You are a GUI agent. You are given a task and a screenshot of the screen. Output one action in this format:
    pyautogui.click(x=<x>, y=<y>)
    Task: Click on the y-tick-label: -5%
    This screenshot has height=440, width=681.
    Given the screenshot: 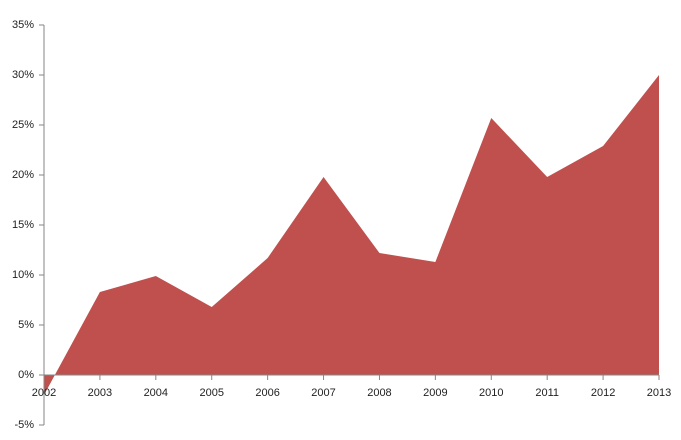 What is the action you would take?
    pyautogui.click(x=24, y=425)
    